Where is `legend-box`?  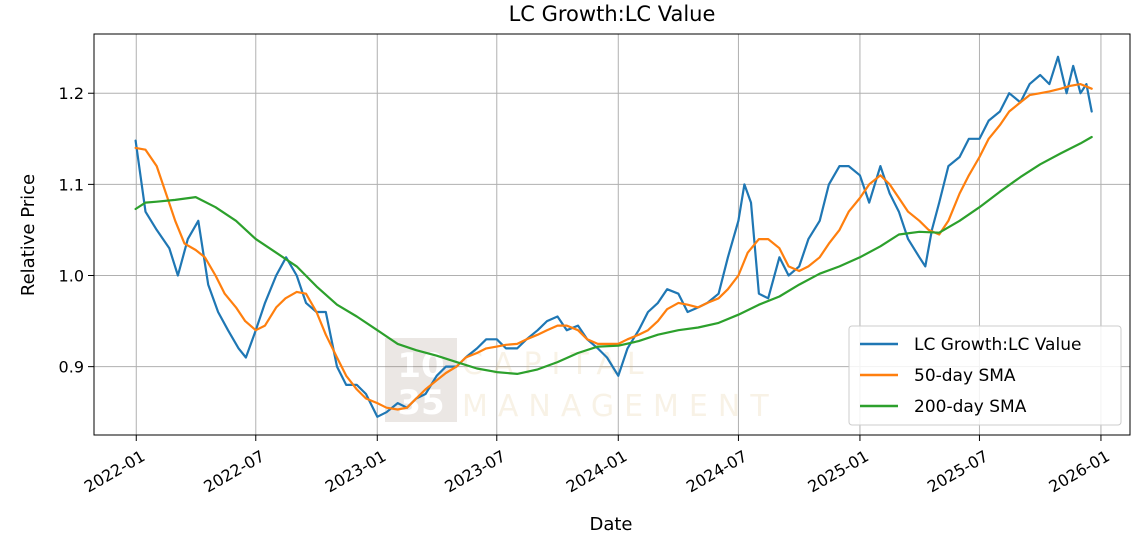
legend-box is located at coordinates (985, 375).